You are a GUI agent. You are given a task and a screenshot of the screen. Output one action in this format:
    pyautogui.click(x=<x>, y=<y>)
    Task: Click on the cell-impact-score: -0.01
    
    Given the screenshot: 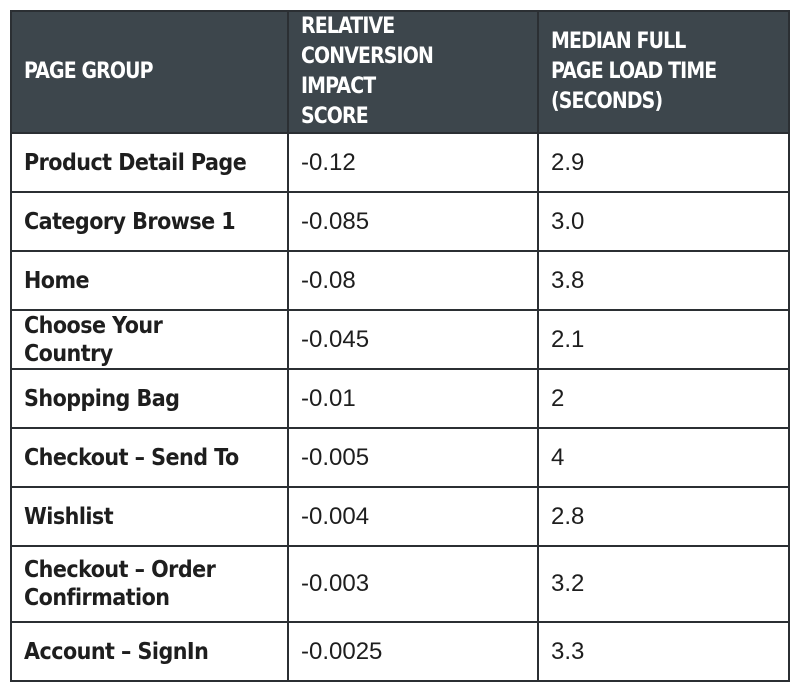 What is the action you would take?
    pyautogui.click(x=413, y=398)
    